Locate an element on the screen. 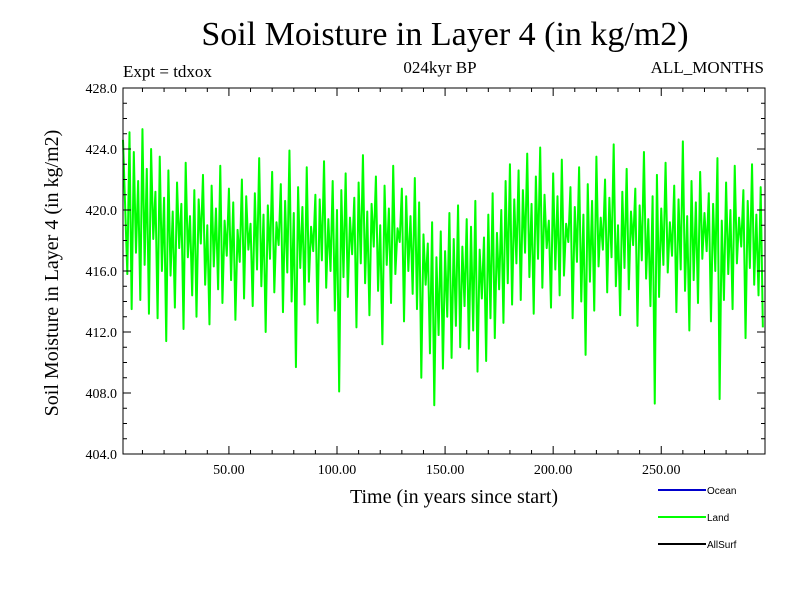 This screenshot has height=600, width=800. y-axis-title: Soil Moisture in Layer 4 (in kg/m2) is located at coordinates (52, 273).